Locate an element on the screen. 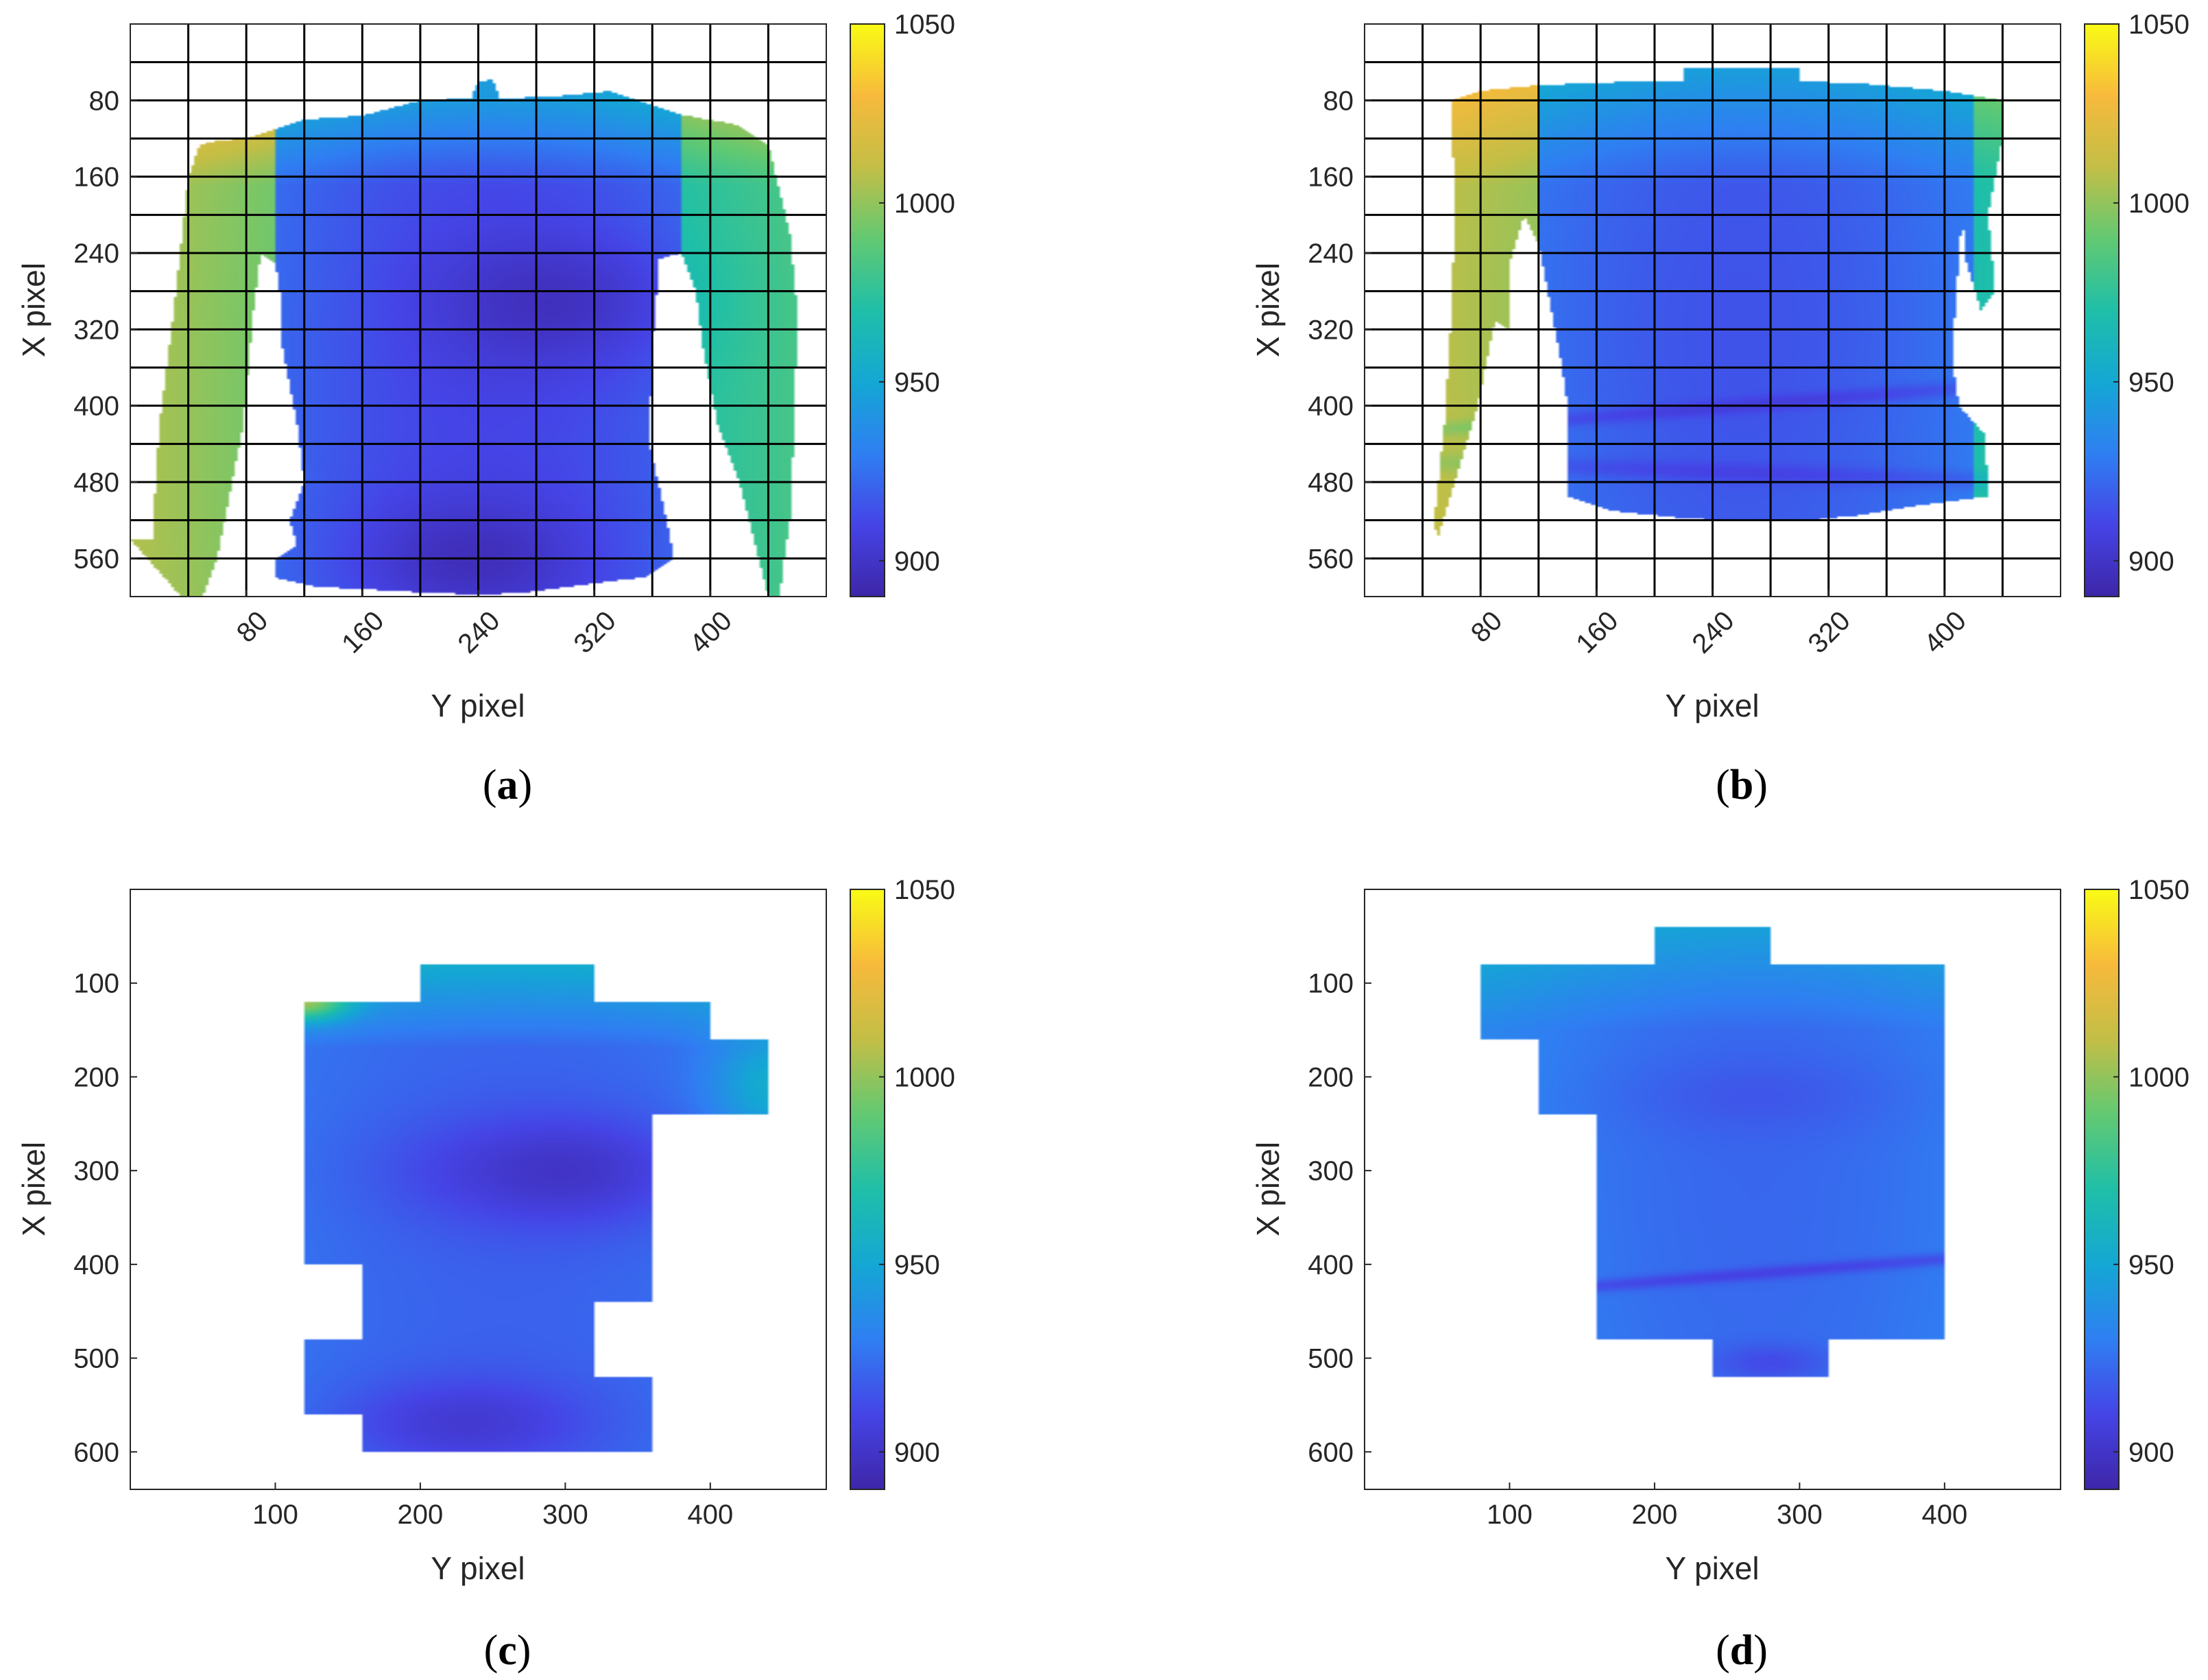  y-axis-title-c: X pixel is located at coordinates (33, 1189).